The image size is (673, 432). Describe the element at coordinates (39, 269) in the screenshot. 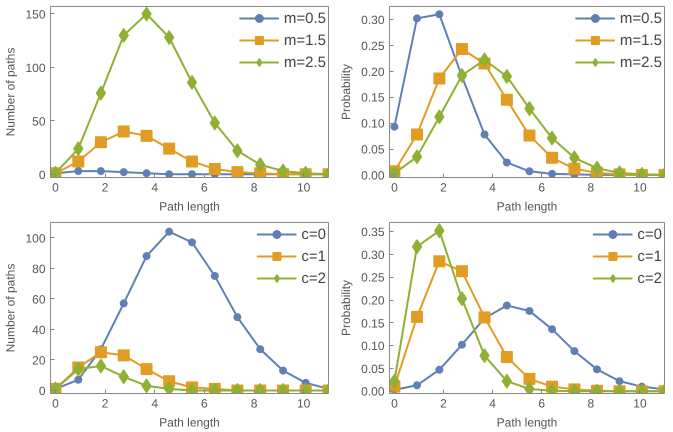

I see `y-tick-label: 80` at that location.